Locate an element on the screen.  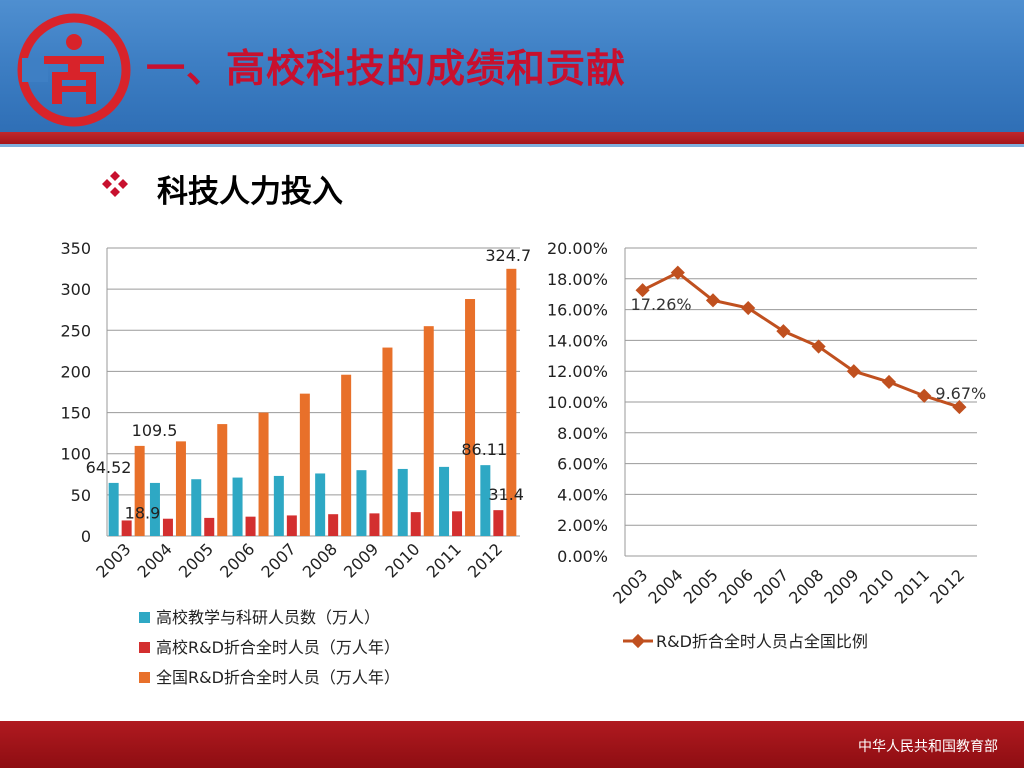
y-tick-label: 14.00% is located at coordinates (577, 340).